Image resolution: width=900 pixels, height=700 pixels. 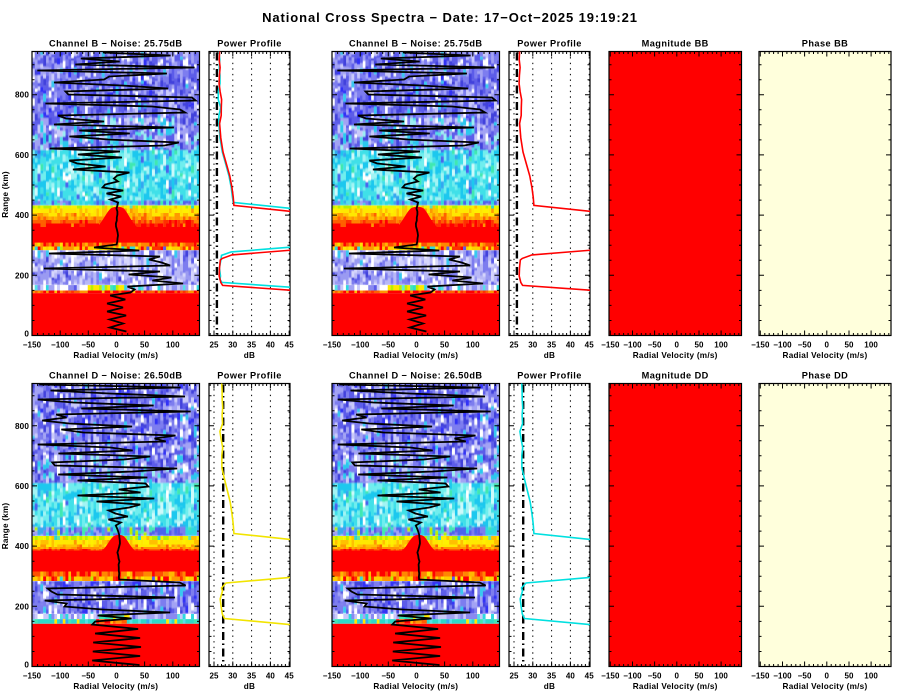 I want to click on svg-text: Phase DD, so click(x=825, y=376).